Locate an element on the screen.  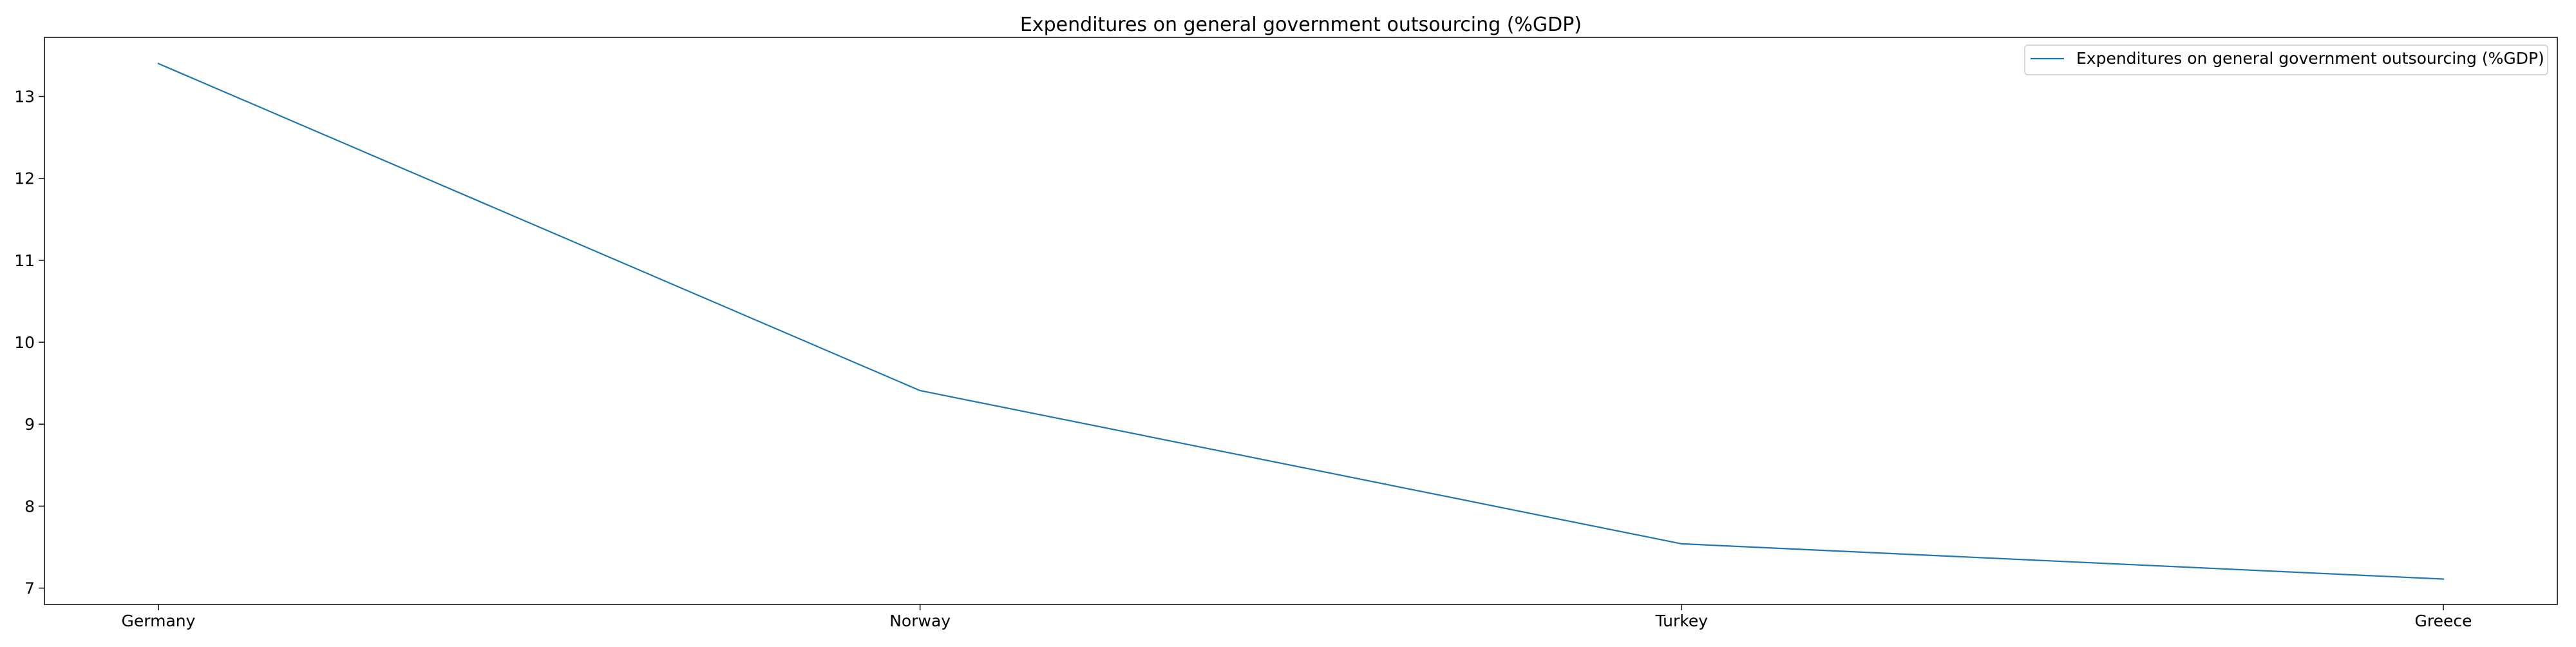
y-tick-label: 10 is located at coordinates (24, 342).